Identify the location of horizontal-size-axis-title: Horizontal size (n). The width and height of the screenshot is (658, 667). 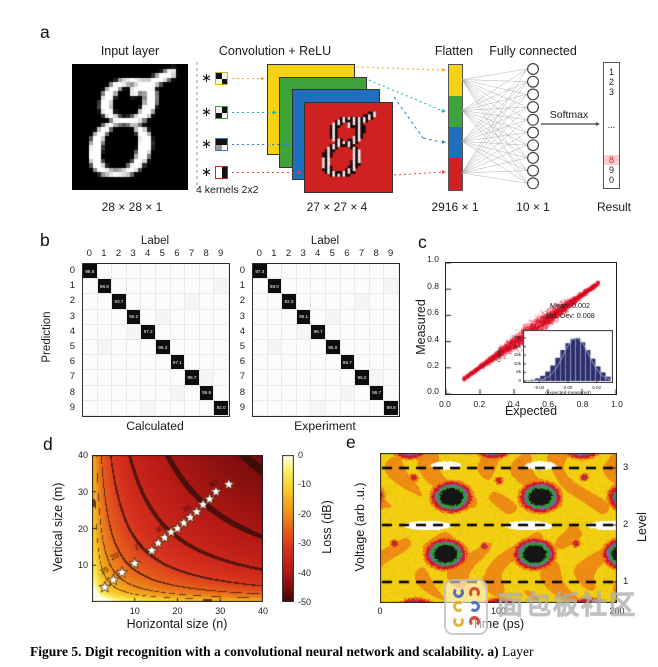
(177, 624).